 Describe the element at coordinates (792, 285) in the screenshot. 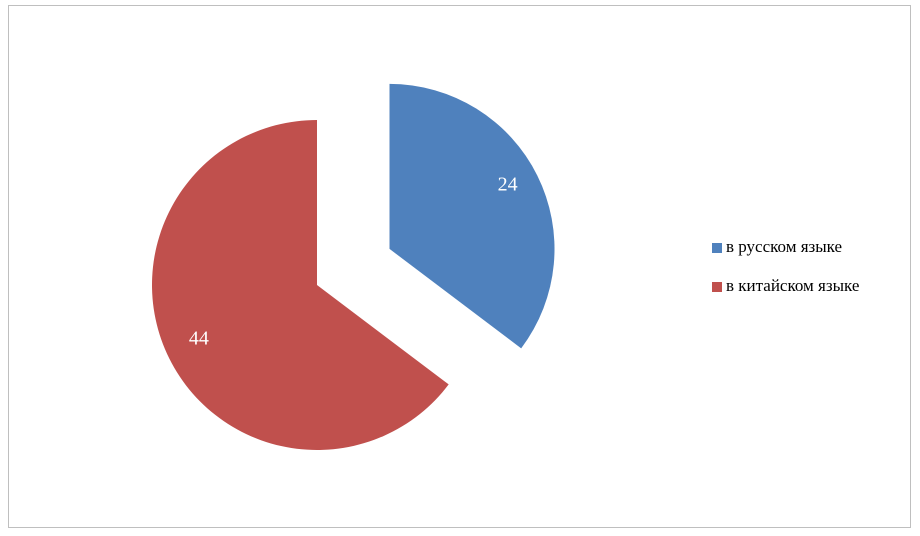

I see `legend-label: в китайском языке` at that location.